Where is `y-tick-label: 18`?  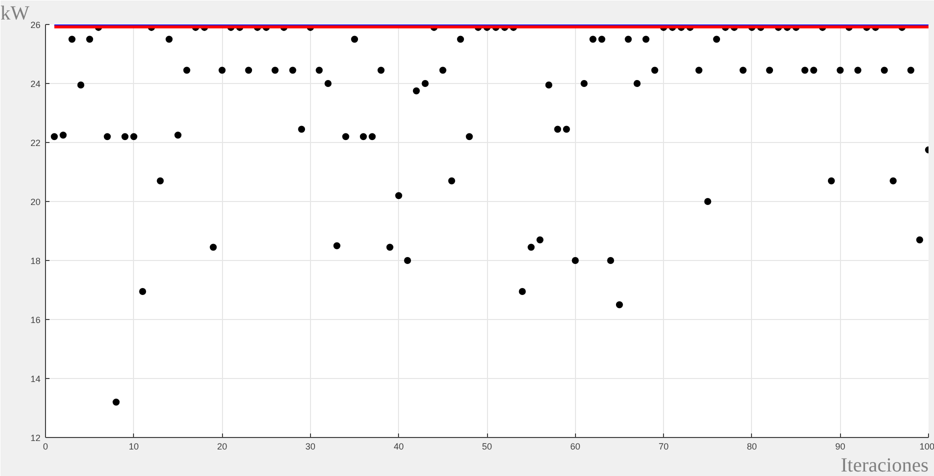
y-tick-label: 18 is located at coordinates (35, 261).